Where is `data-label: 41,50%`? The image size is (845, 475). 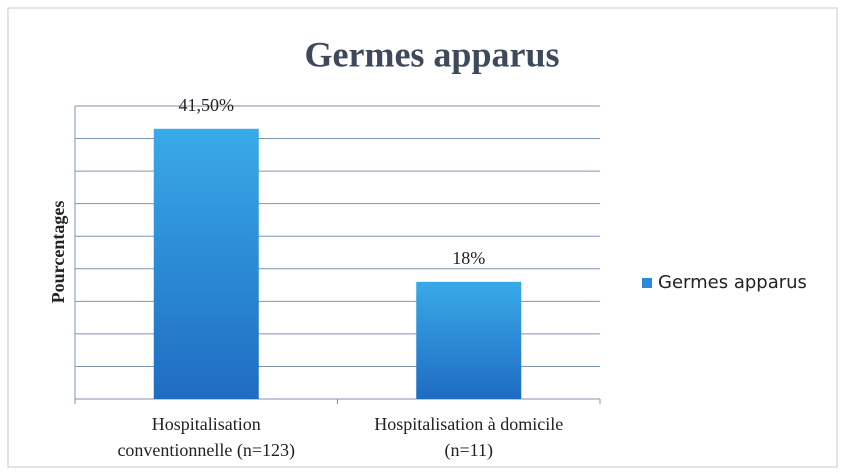 data-label: 41,50% is located at coordinates (207, 105).